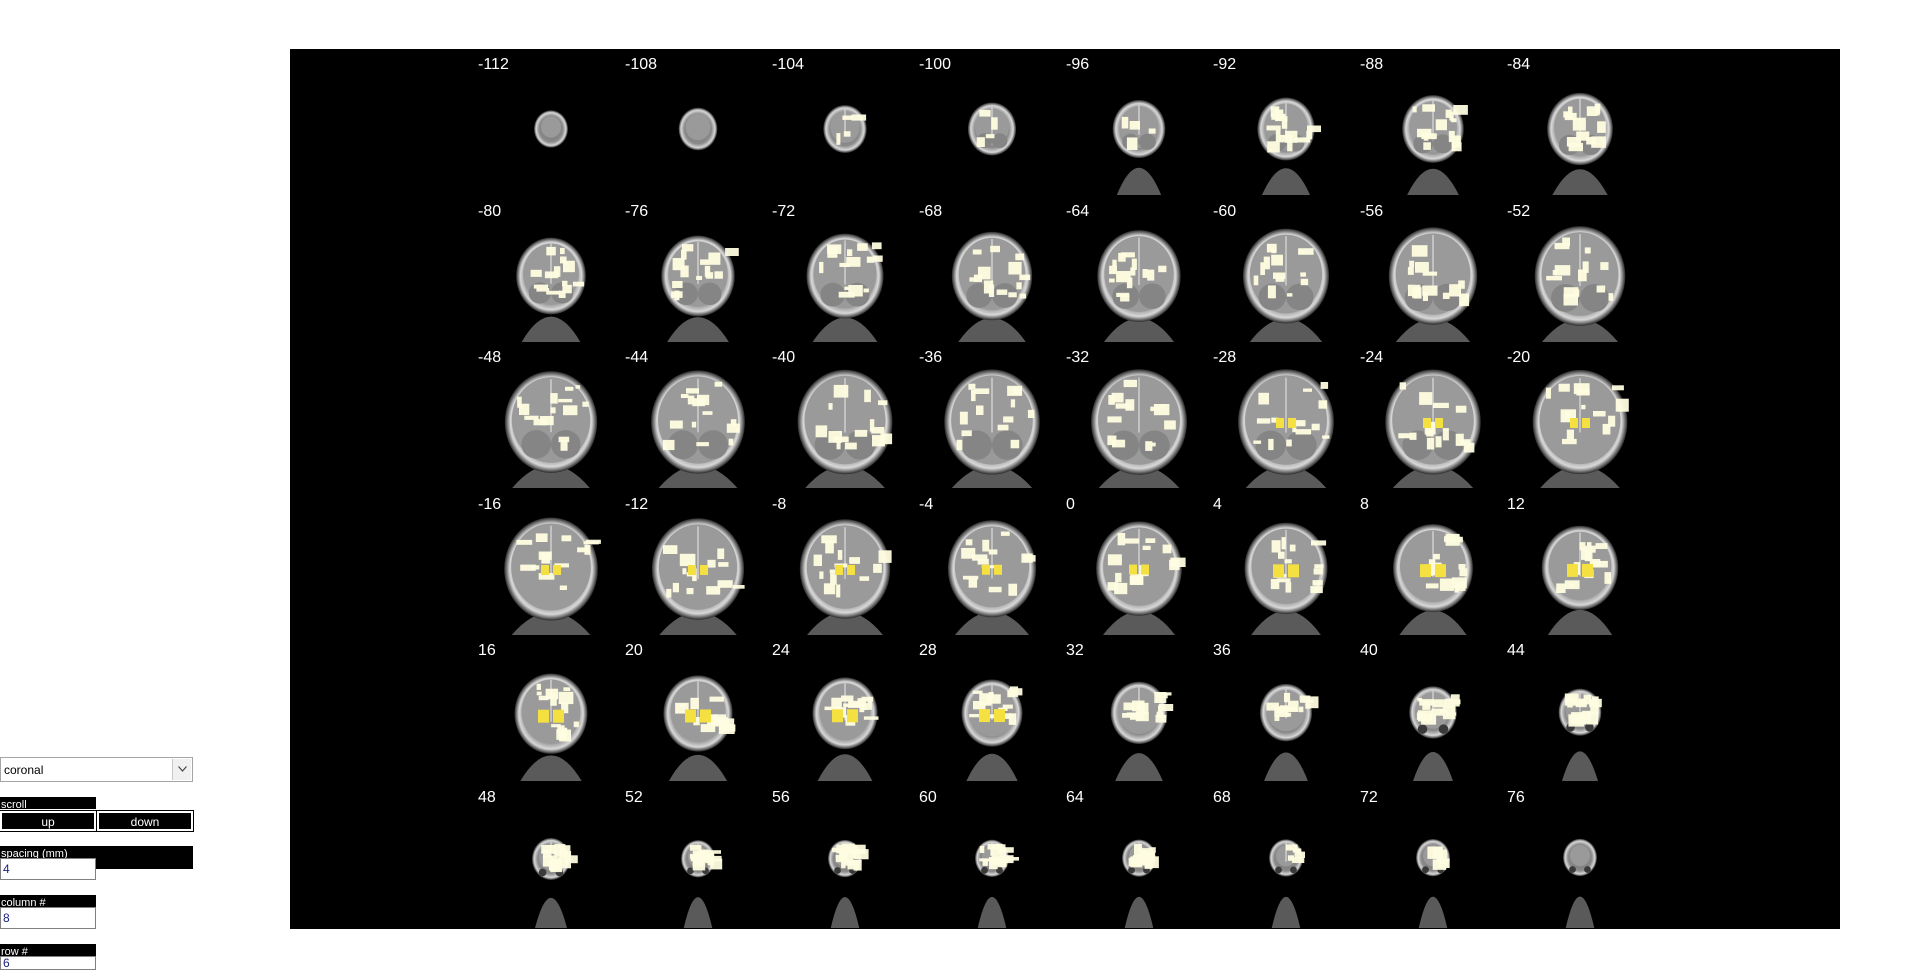 This screenshot has height=970, width=1920. I want to click on slice-coordinate-label: 32, so click(1075, 651).